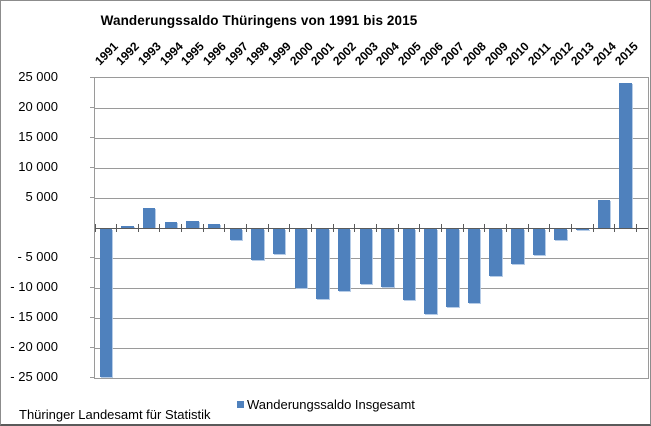 The width and height of the screenshot is (651, 426). What do you see at coordinates (38, 106) in the screenshot?
I see `y-axis-label: 20 000` at bounding box center [38, 106].